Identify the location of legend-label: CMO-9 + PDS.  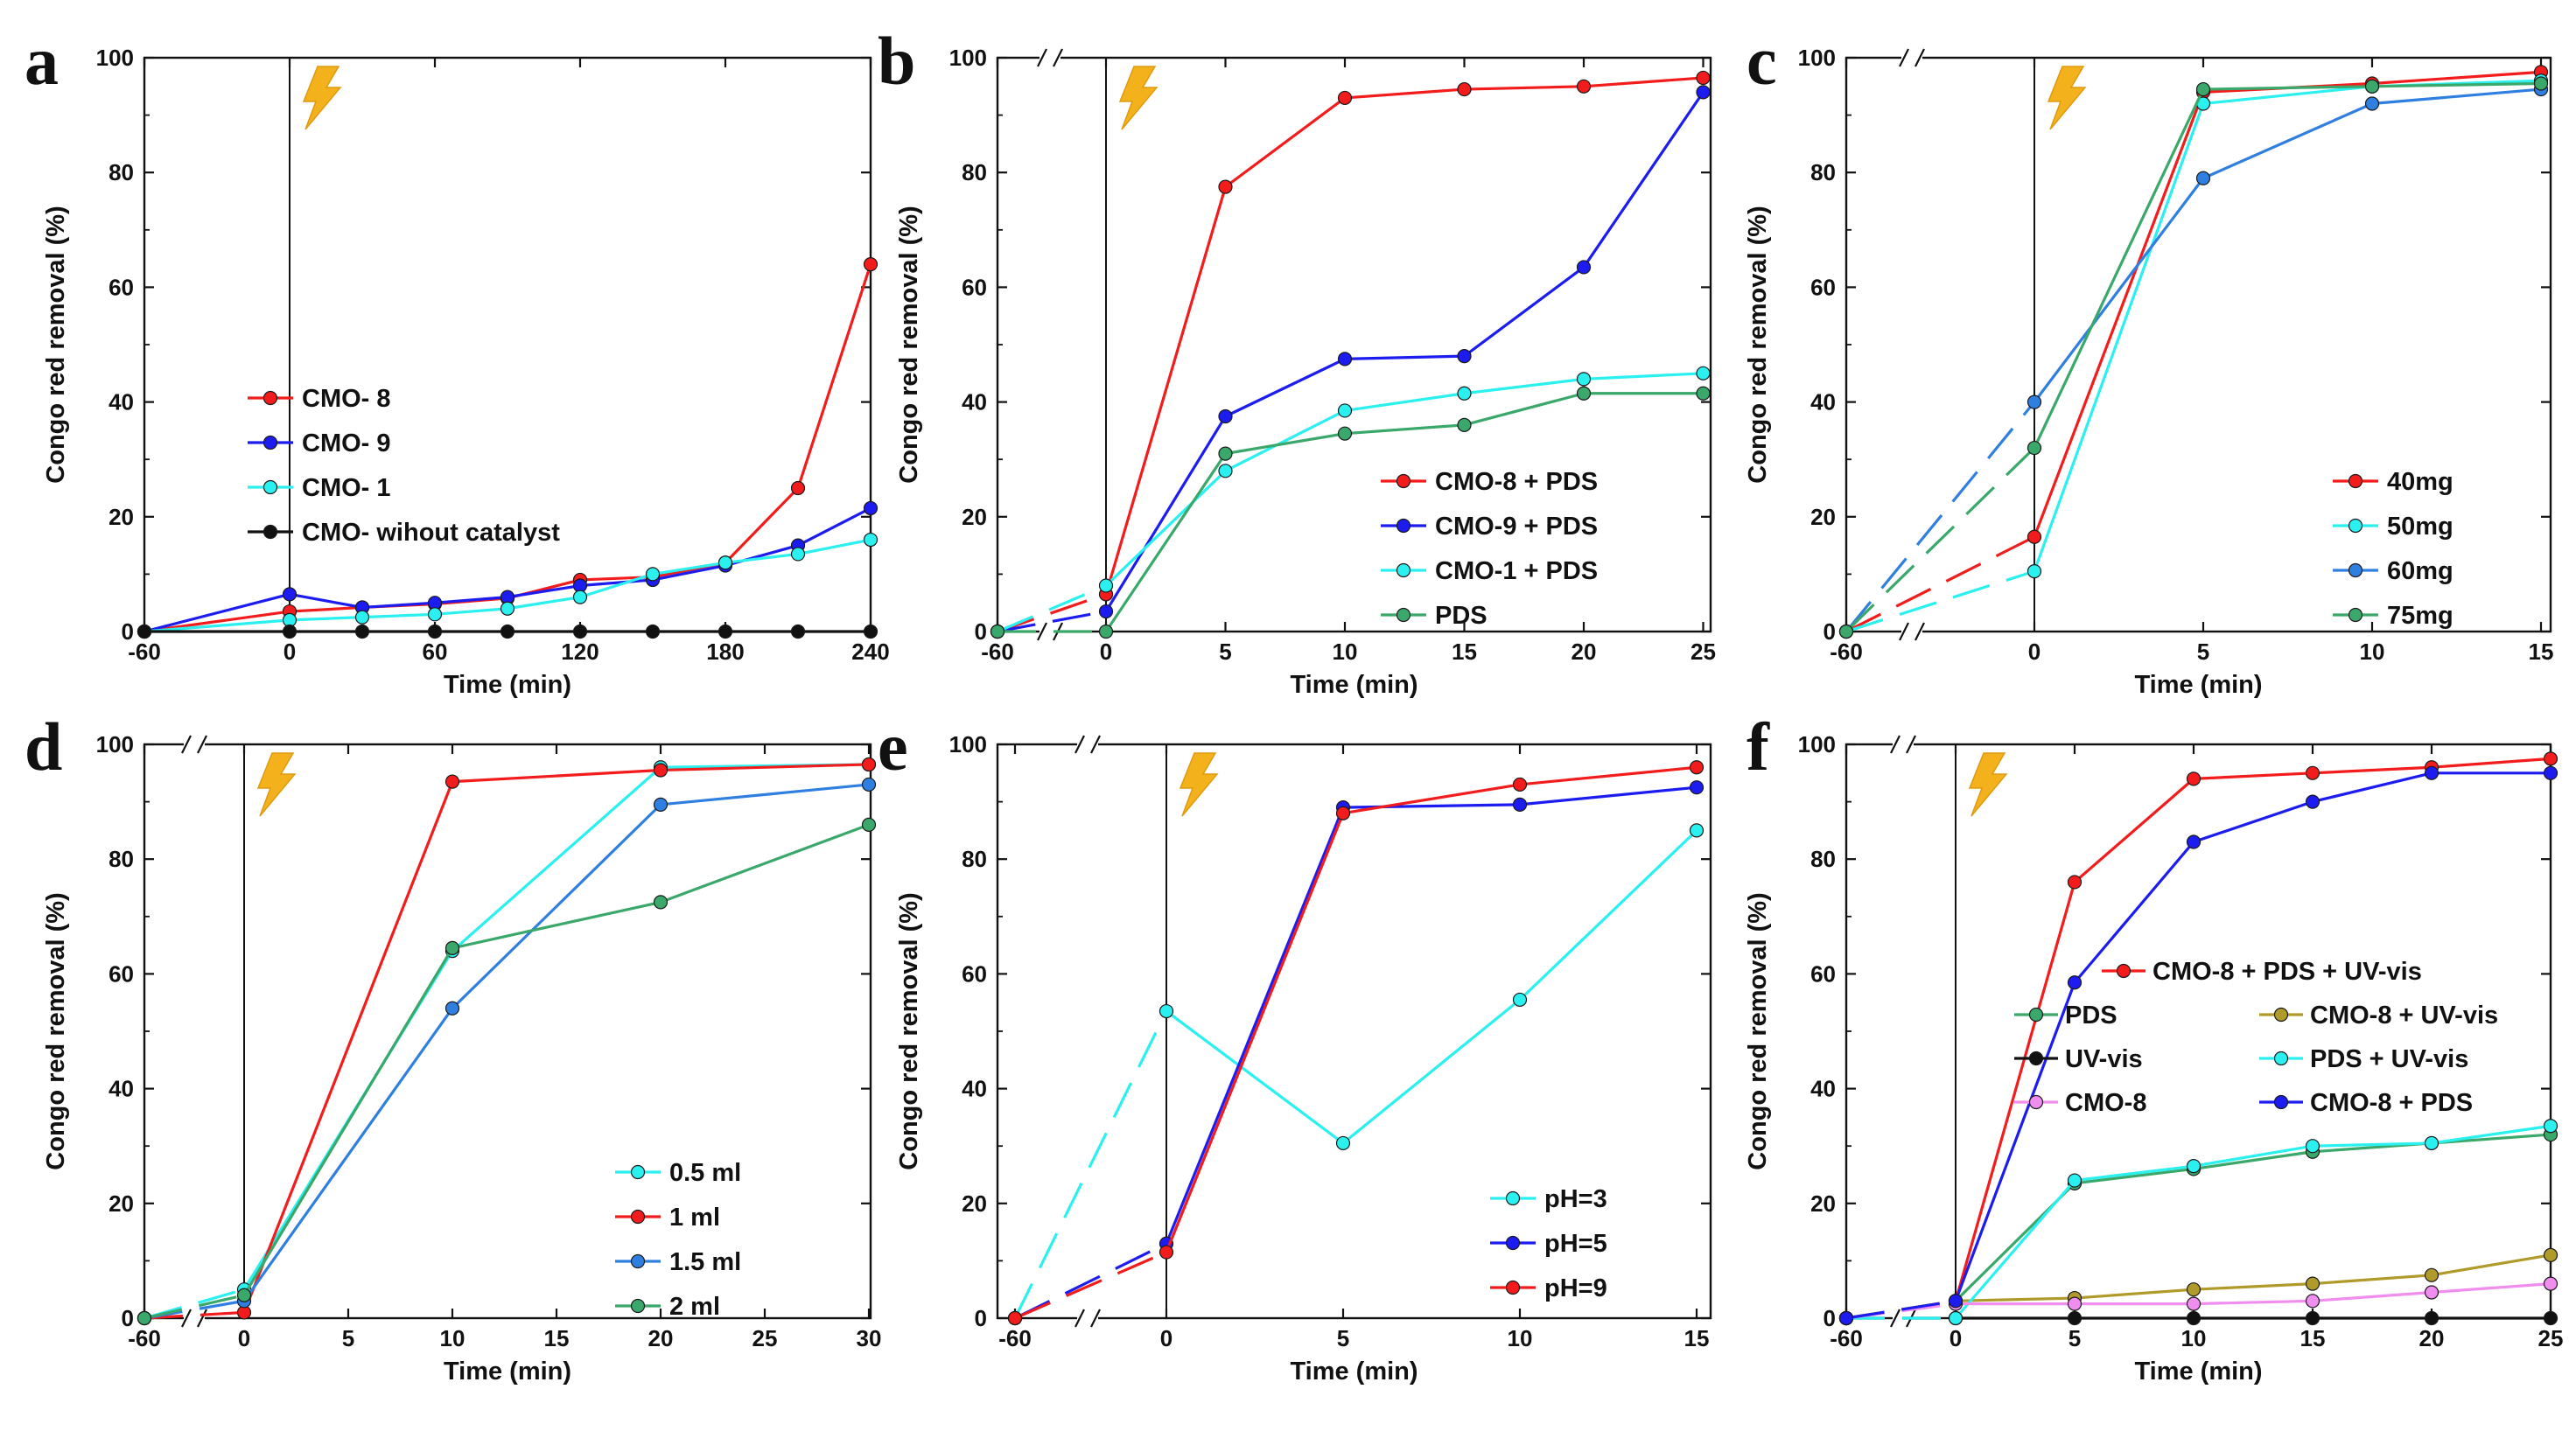
(1516, 527).